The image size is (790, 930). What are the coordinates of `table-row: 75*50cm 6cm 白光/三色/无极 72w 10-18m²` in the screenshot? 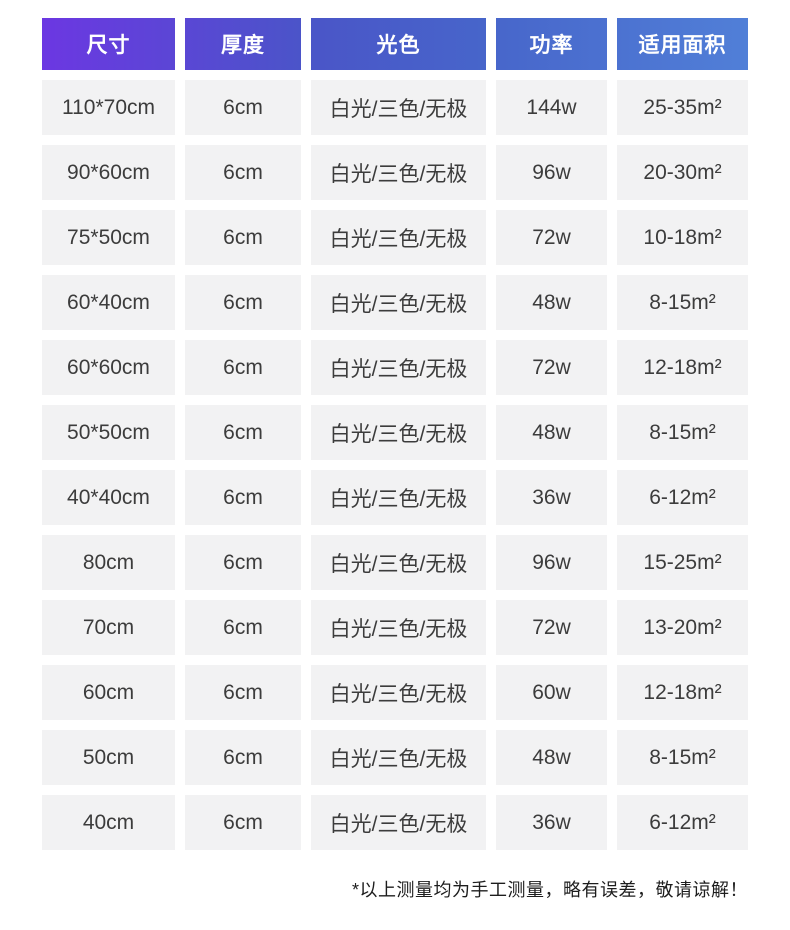 It's located at (395, 237).